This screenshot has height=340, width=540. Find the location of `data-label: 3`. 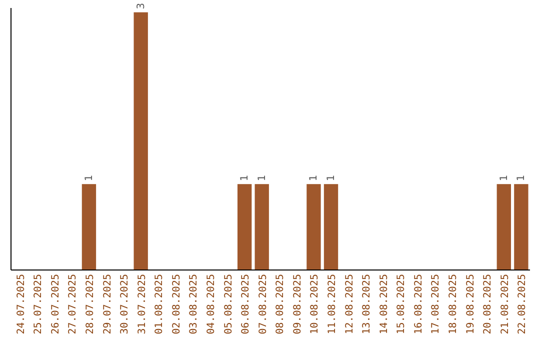

data-label: 3 is located at coordinates (141, 6).